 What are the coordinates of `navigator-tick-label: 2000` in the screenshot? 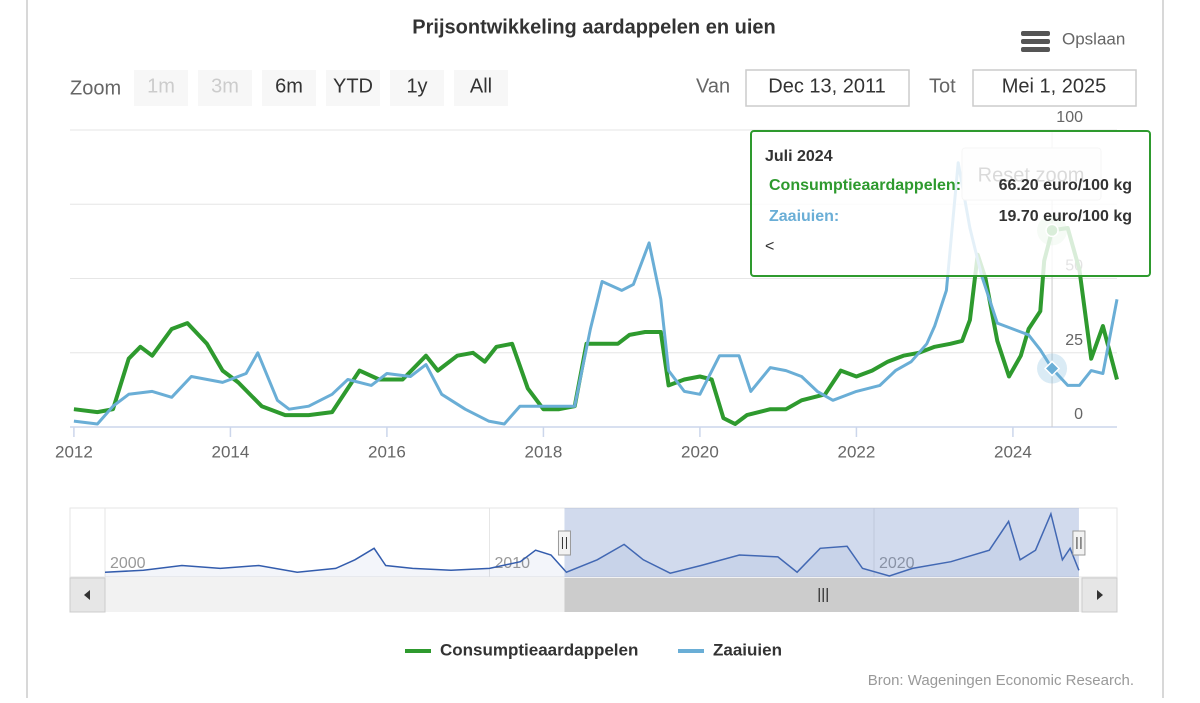 It's located at (128, 563).